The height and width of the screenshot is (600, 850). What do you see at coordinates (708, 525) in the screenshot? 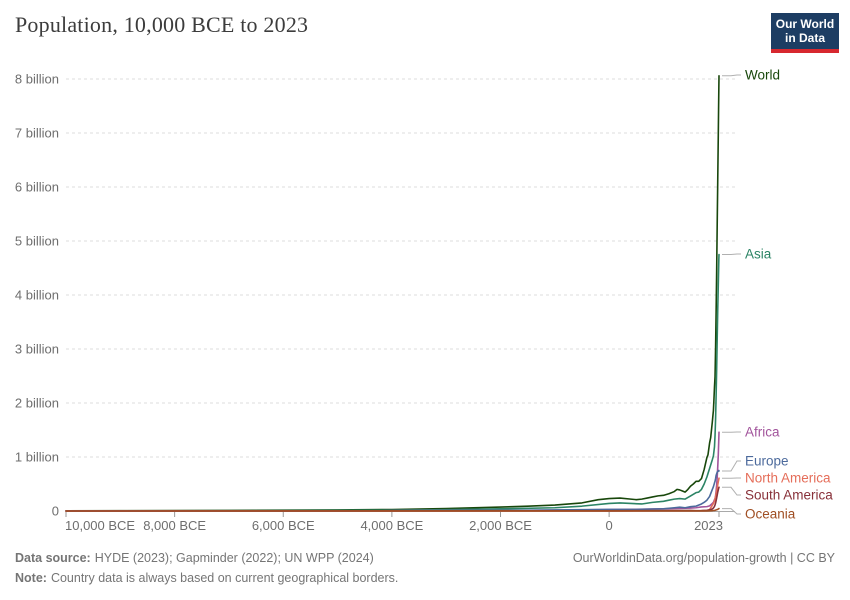
I see `x-axis-tick-label: 2023` at bounding box center [708, 525].